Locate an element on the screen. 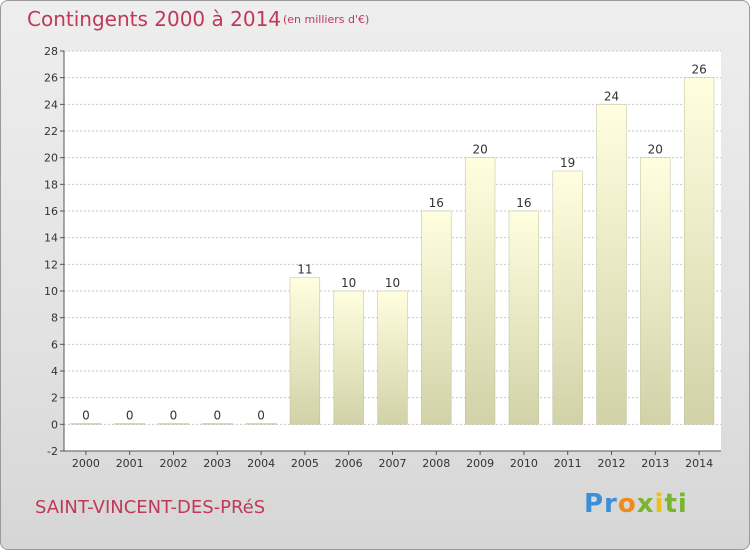 Image resolution: width=750 pixels, height=550 pixels. x-tick-label: 2000 is located at coordinates (86, 463).